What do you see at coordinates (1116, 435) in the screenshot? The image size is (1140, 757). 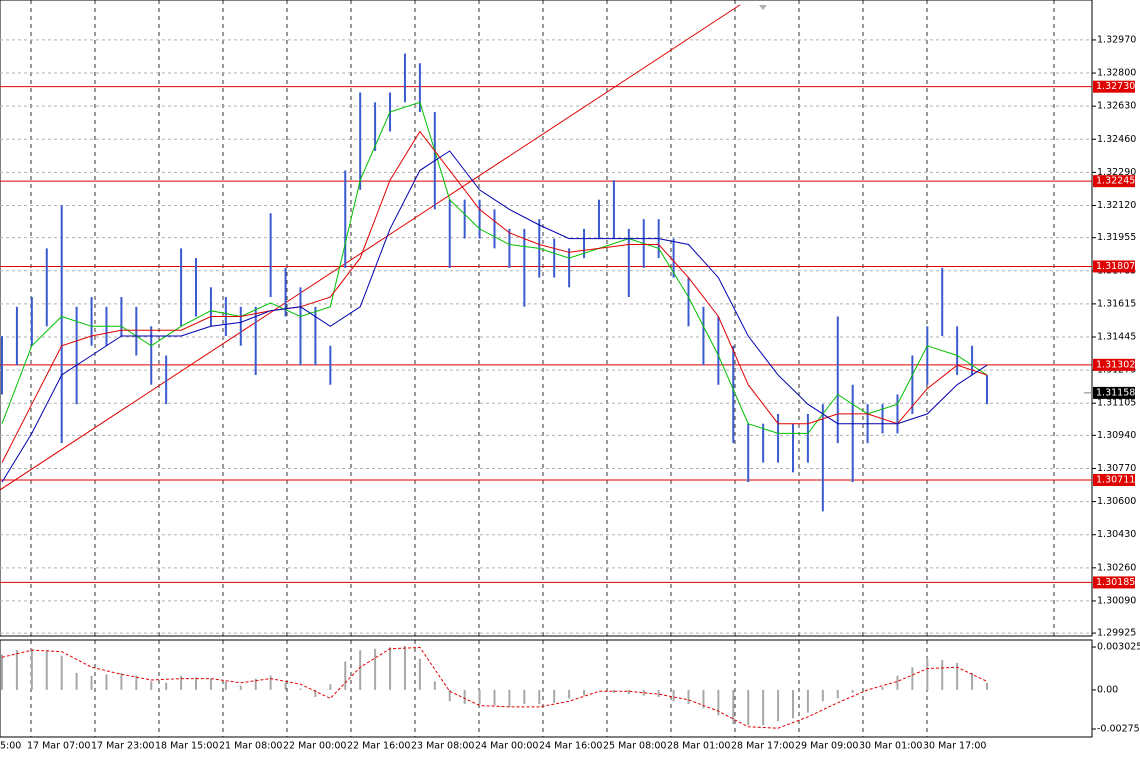 I see `y-tick-label: 1.30940` at bounding box center [1116, 435].